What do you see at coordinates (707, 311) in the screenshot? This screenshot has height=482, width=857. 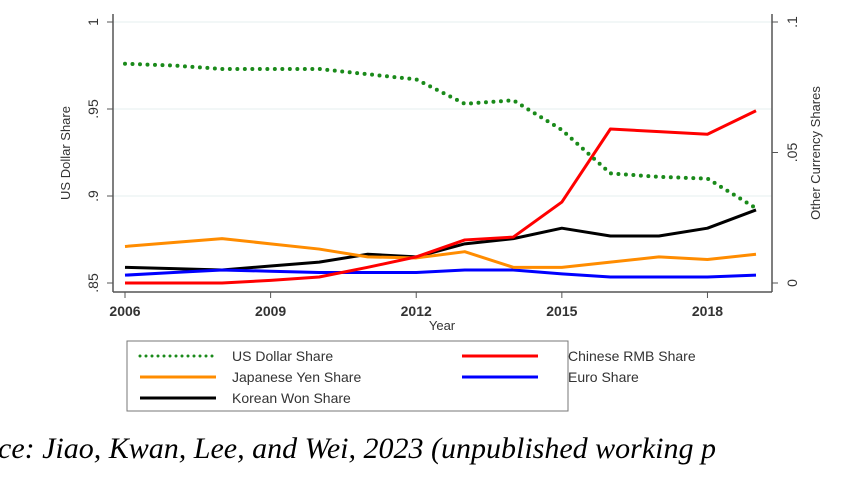 I see `x-tick-label: 2018` at bounding box center [707, 311].